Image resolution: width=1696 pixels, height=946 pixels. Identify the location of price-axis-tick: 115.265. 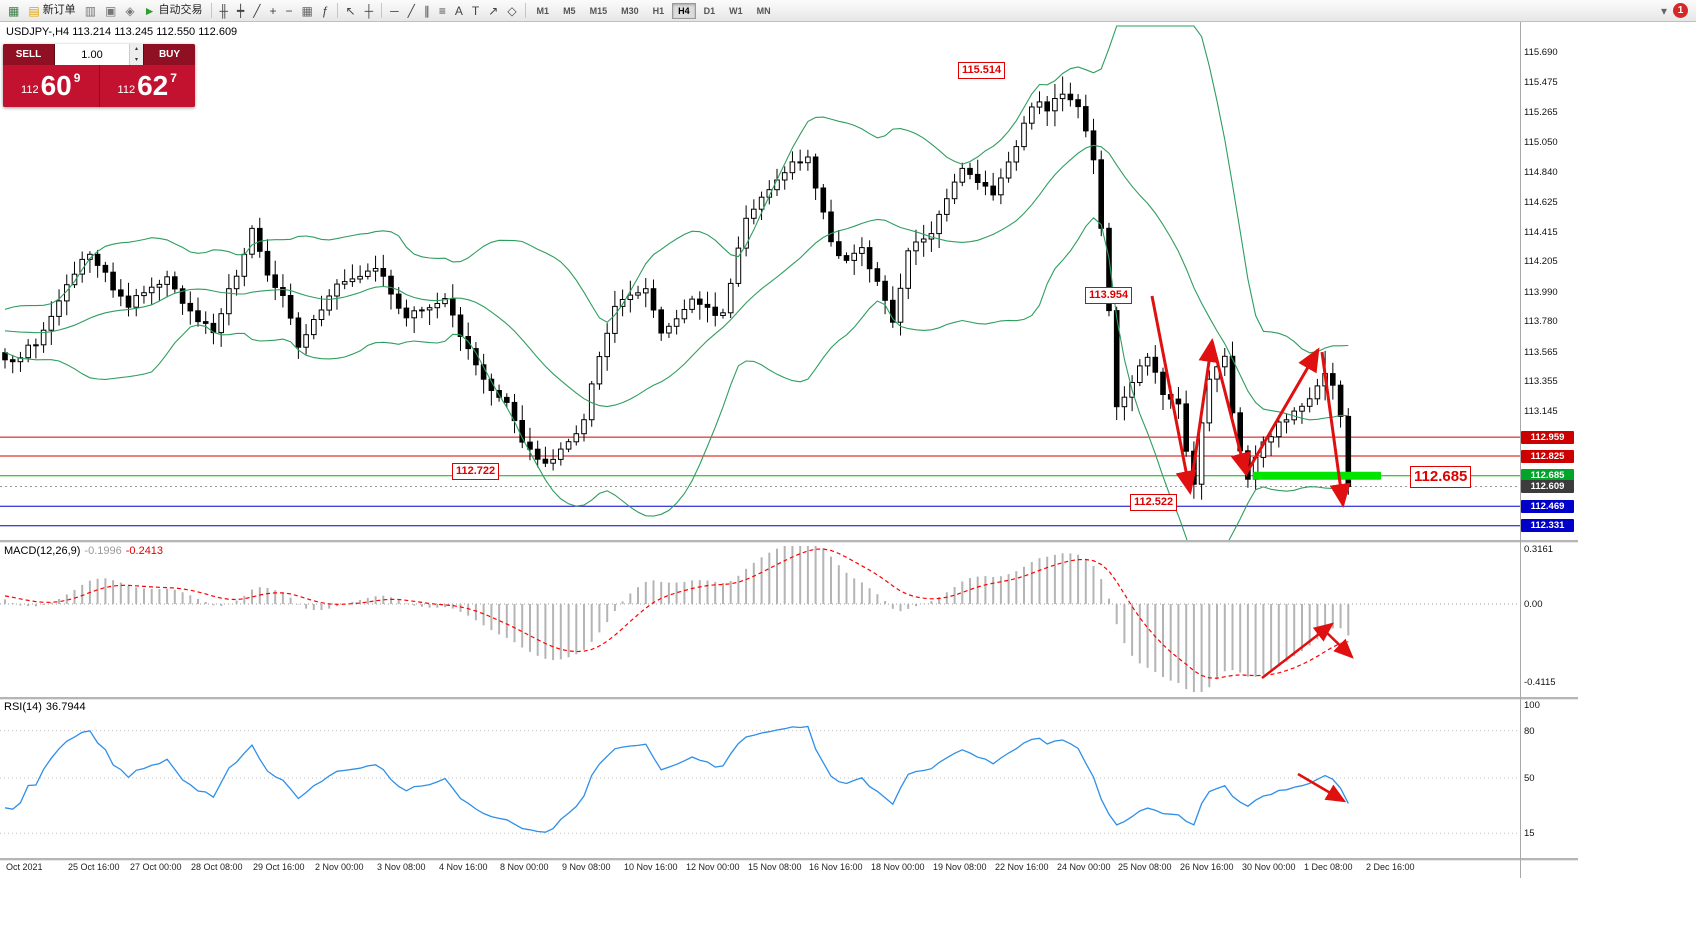
(1541, 112).